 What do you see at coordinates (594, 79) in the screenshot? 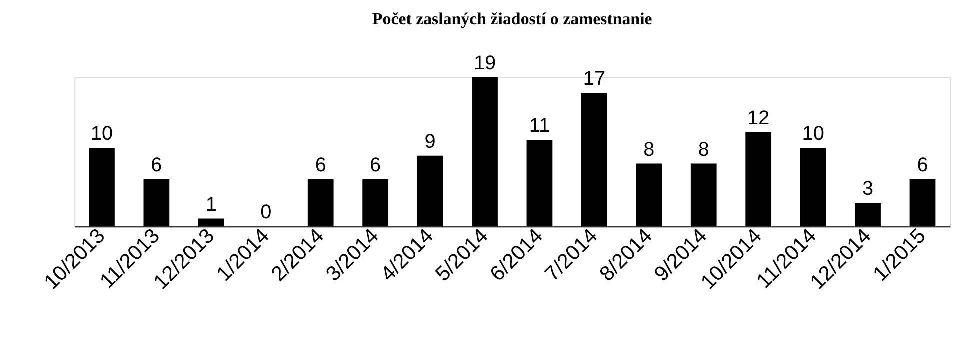
I see `data-label: 17` at bounding box center [594, 79].